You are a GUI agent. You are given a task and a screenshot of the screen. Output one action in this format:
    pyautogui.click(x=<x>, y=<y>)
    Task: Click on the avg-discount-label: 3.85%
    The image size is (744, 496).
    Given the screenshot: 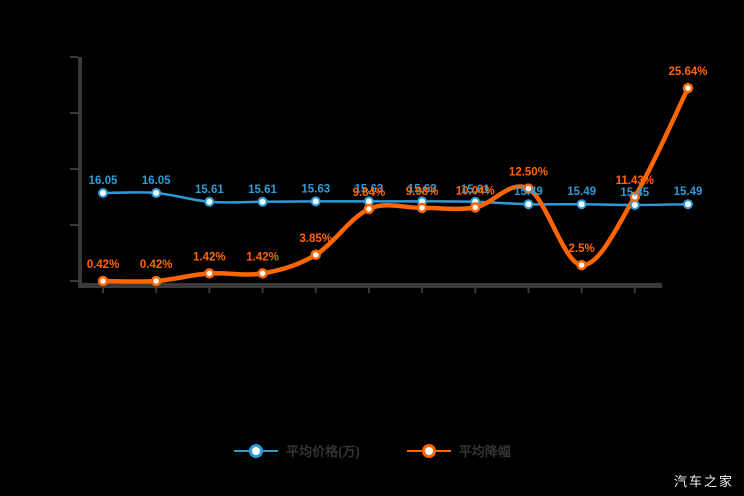 What is the action you would take?
    pyautogui.click(x=315, y=239)
    